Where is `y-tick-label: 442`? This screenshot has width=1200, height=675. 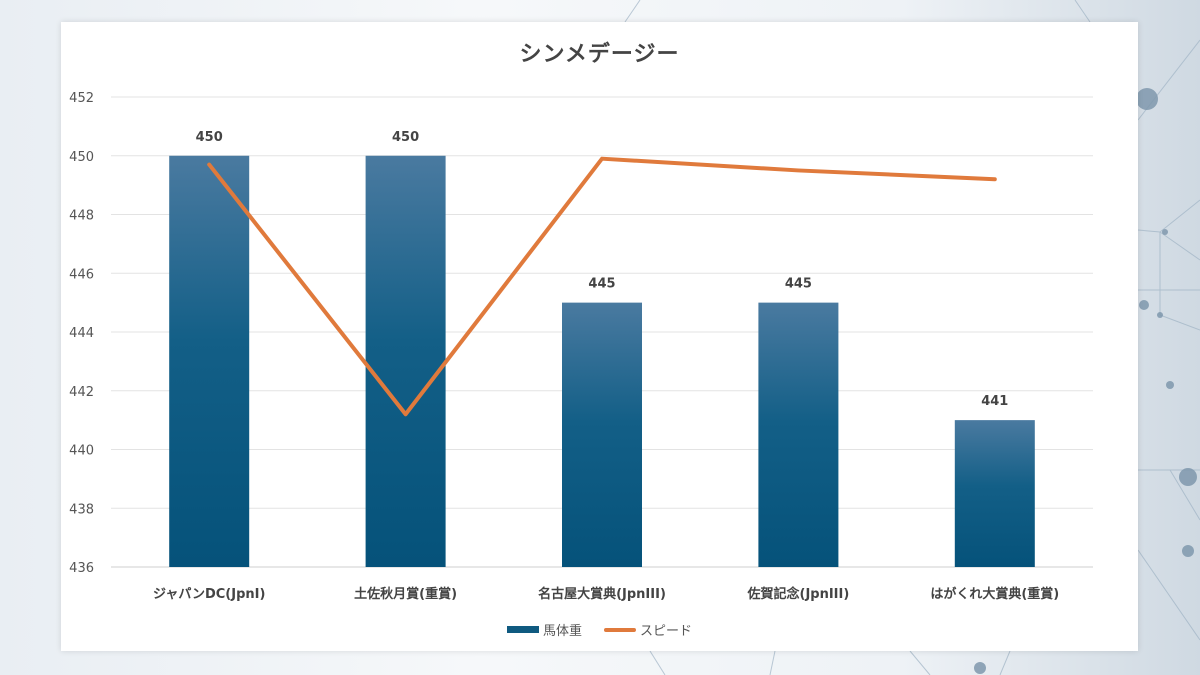
y-tick-label: 442 is located at coordinates (81, 392).